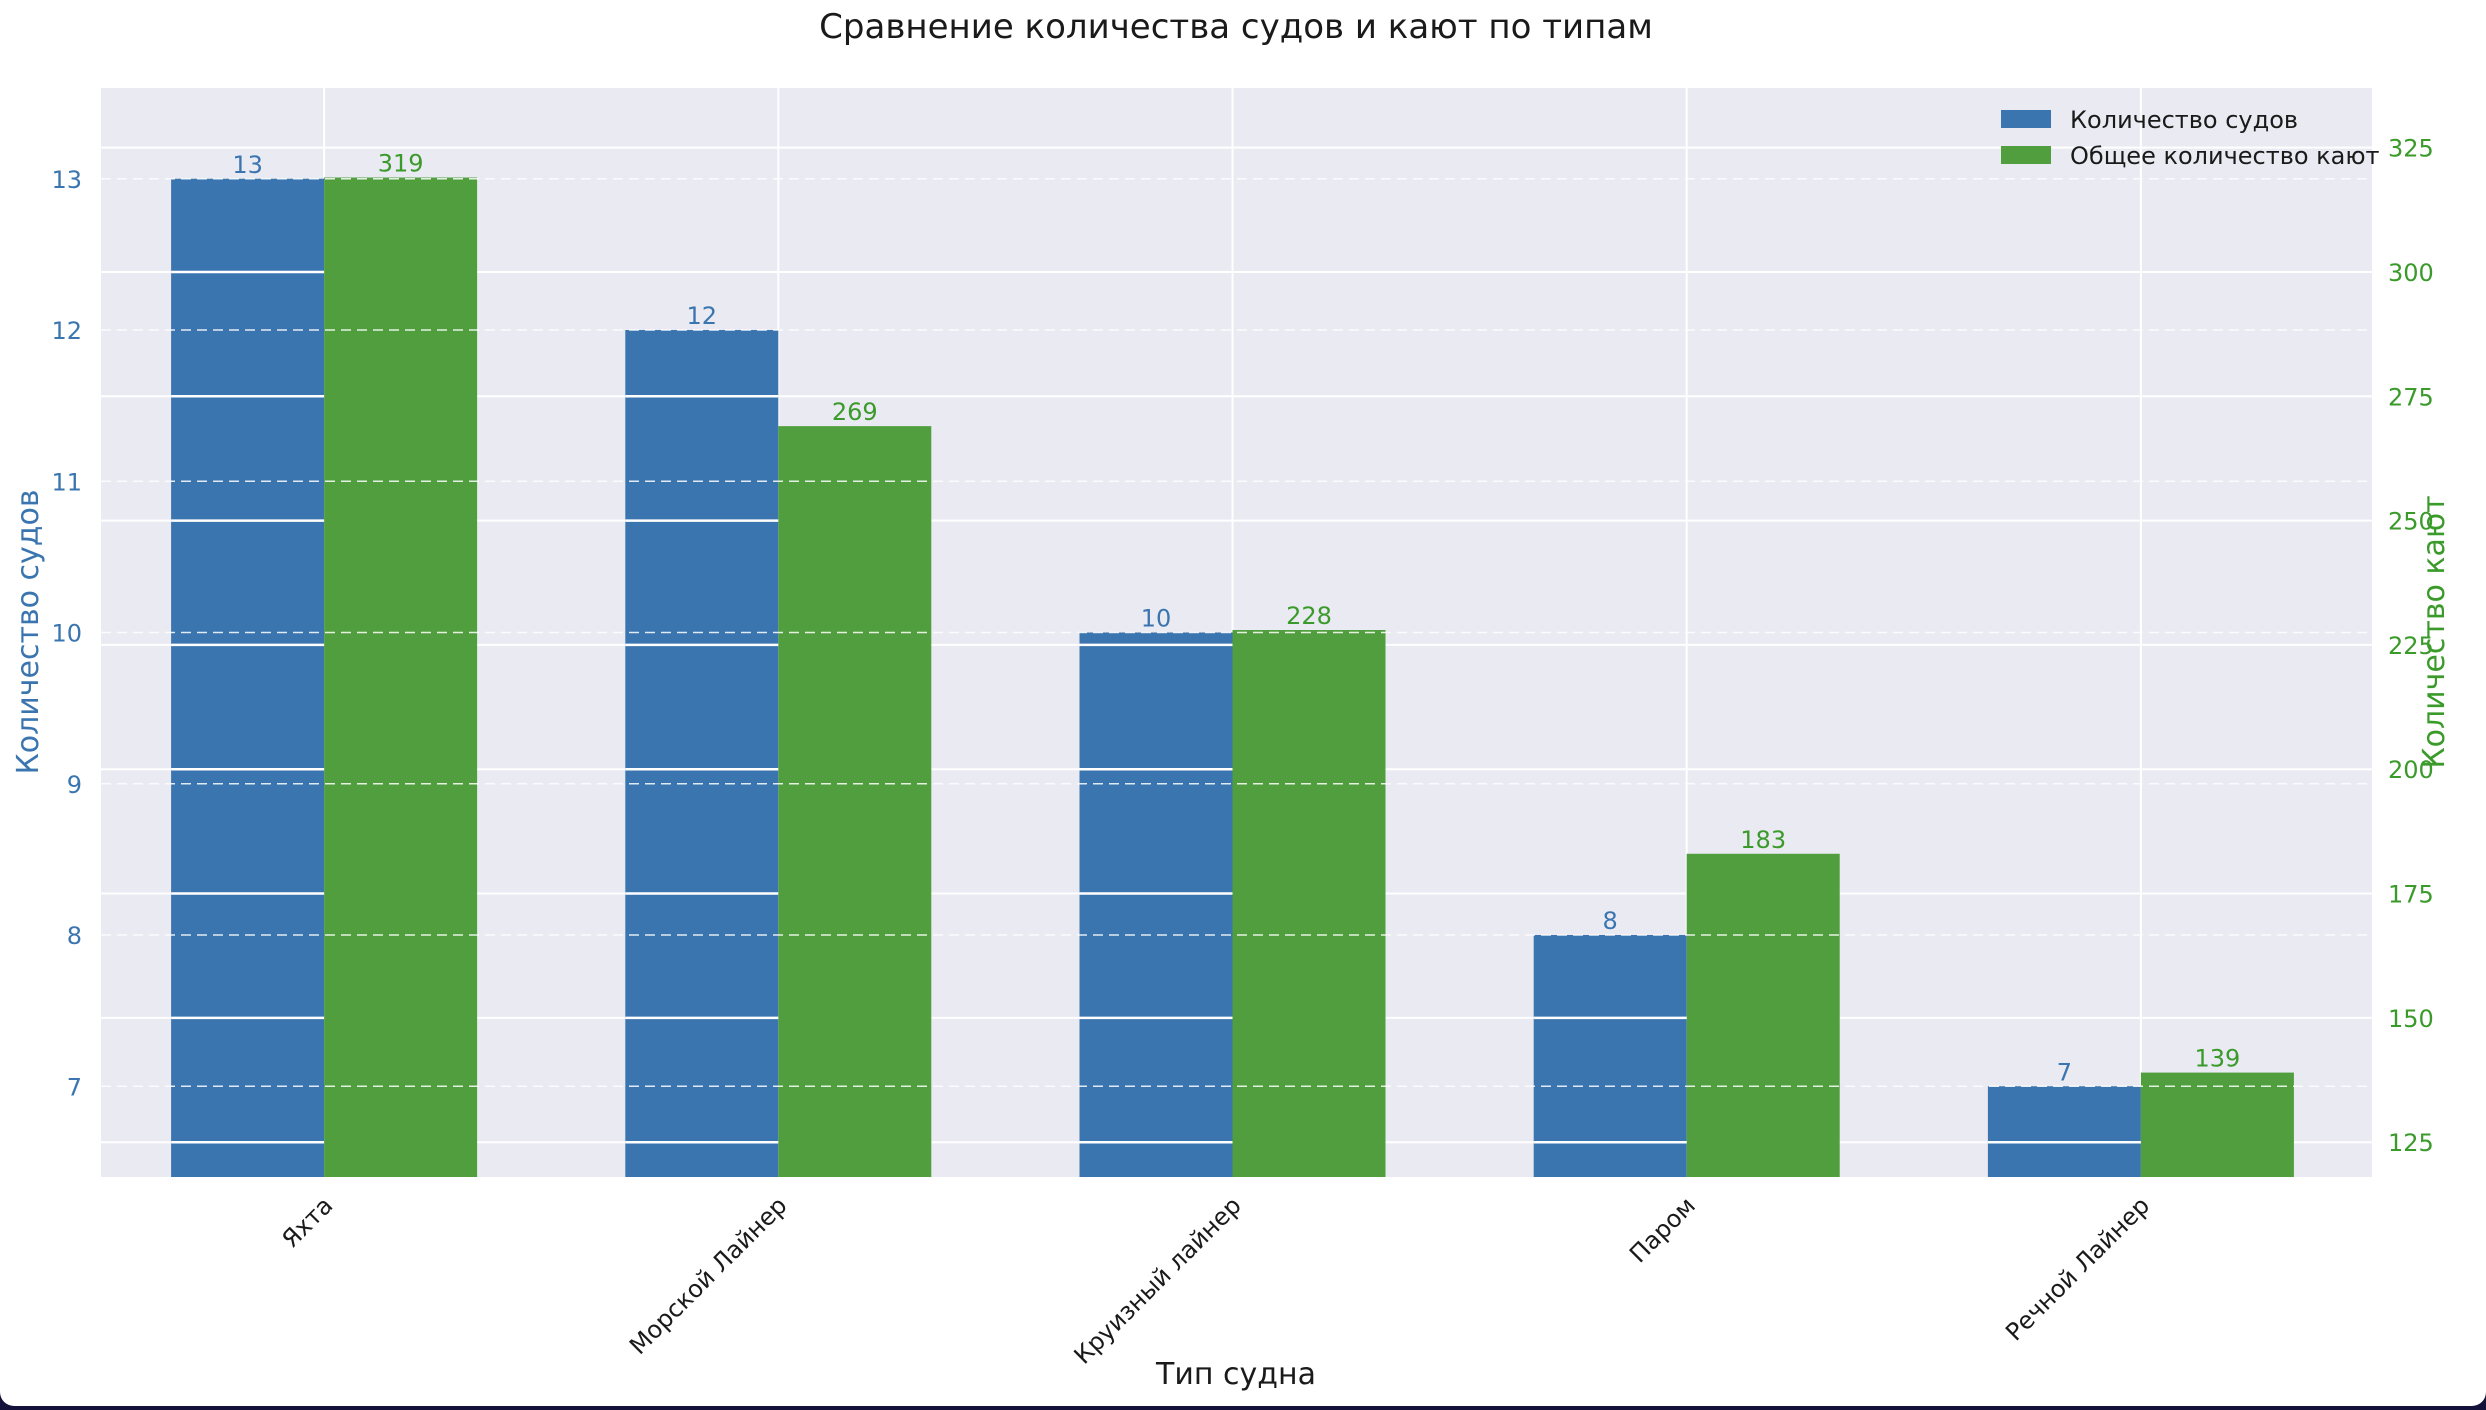 This screenshot has height=1410, width=2486. What do you see at coordinates (2411, 895) in the screenshot?
I see `right-y-tick-label: 175` at bounding box center [2411, 895].